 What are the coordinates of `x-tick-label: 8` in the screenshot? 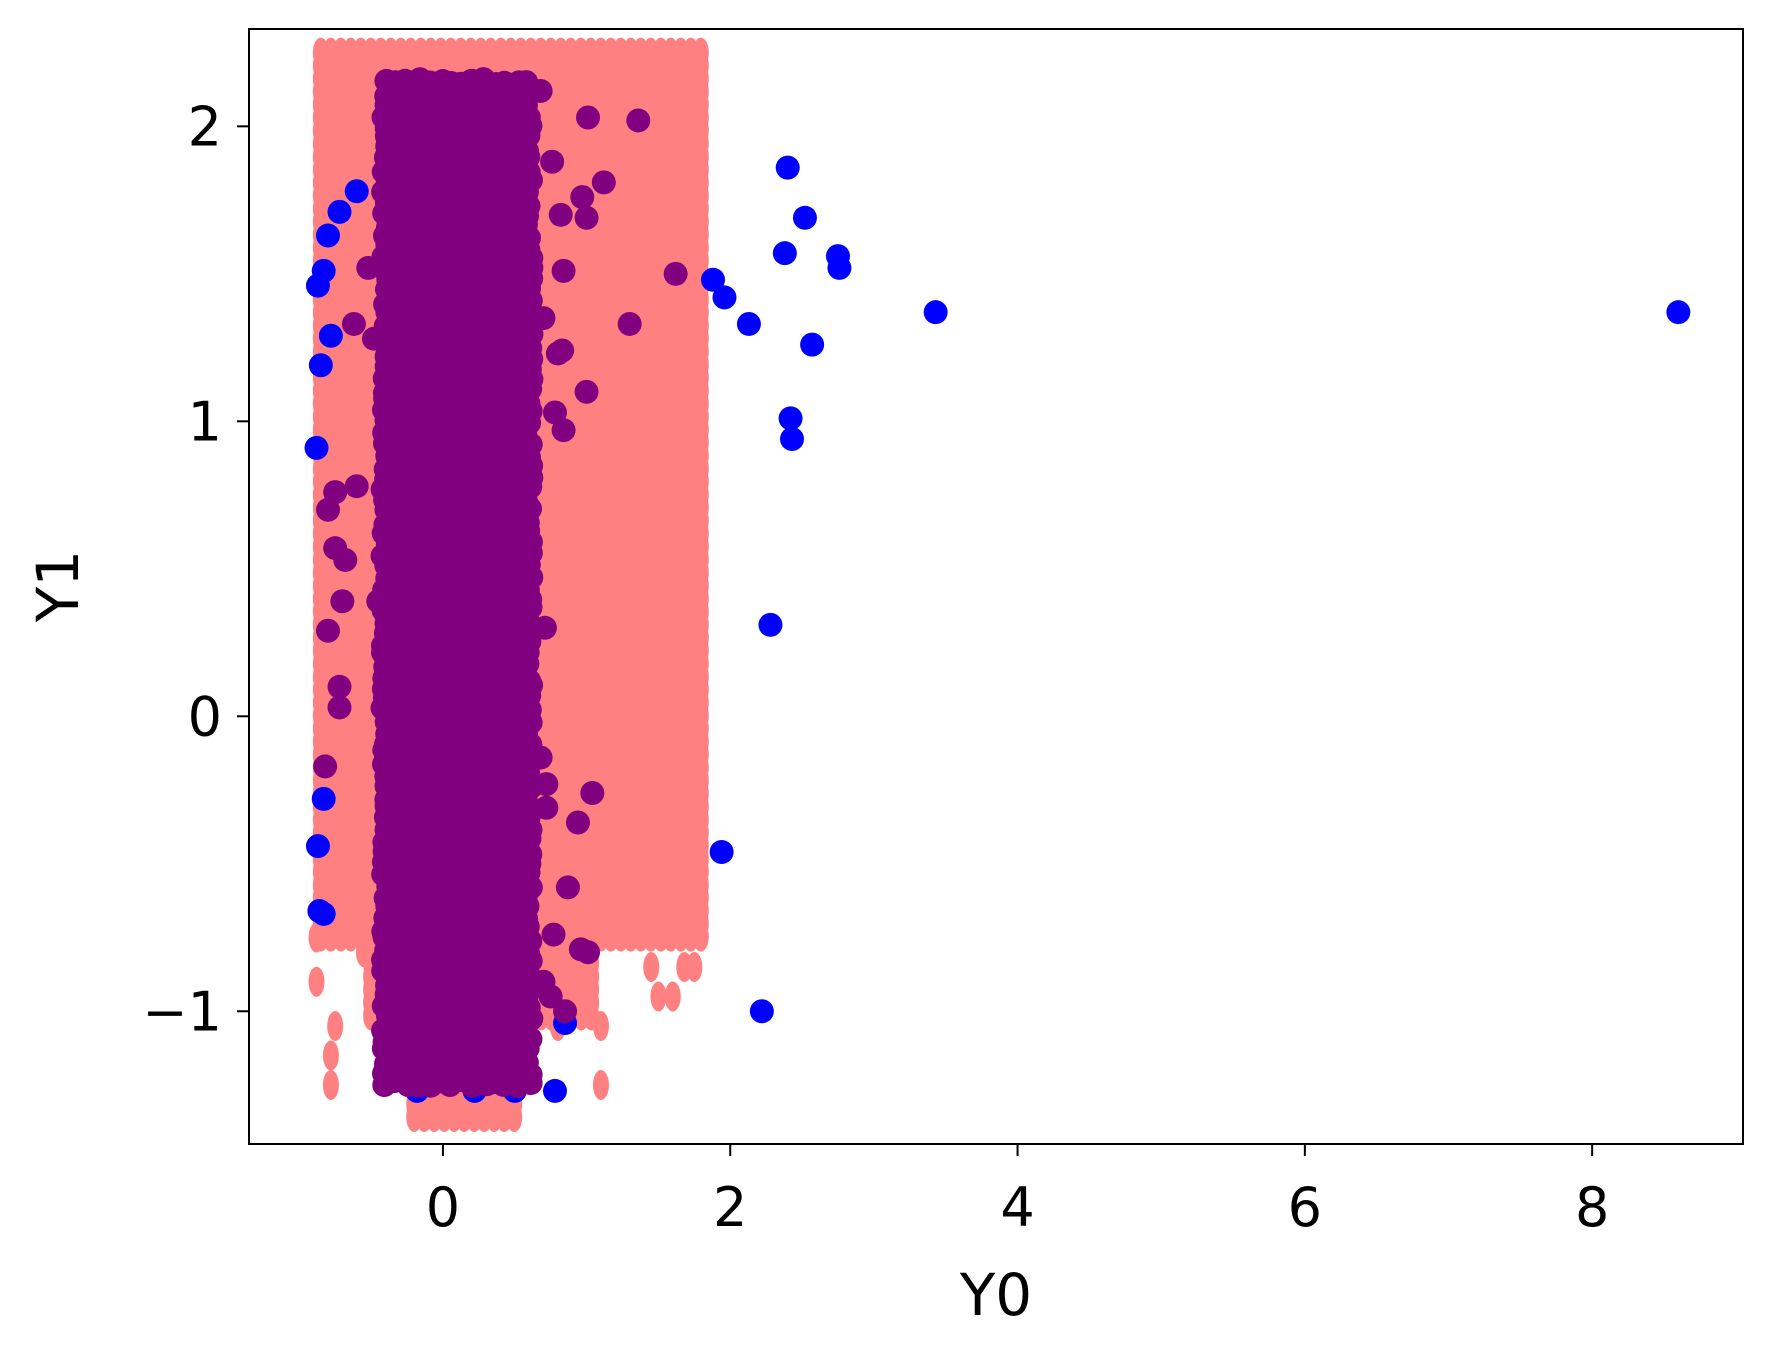 It's located at (1592, 1207).